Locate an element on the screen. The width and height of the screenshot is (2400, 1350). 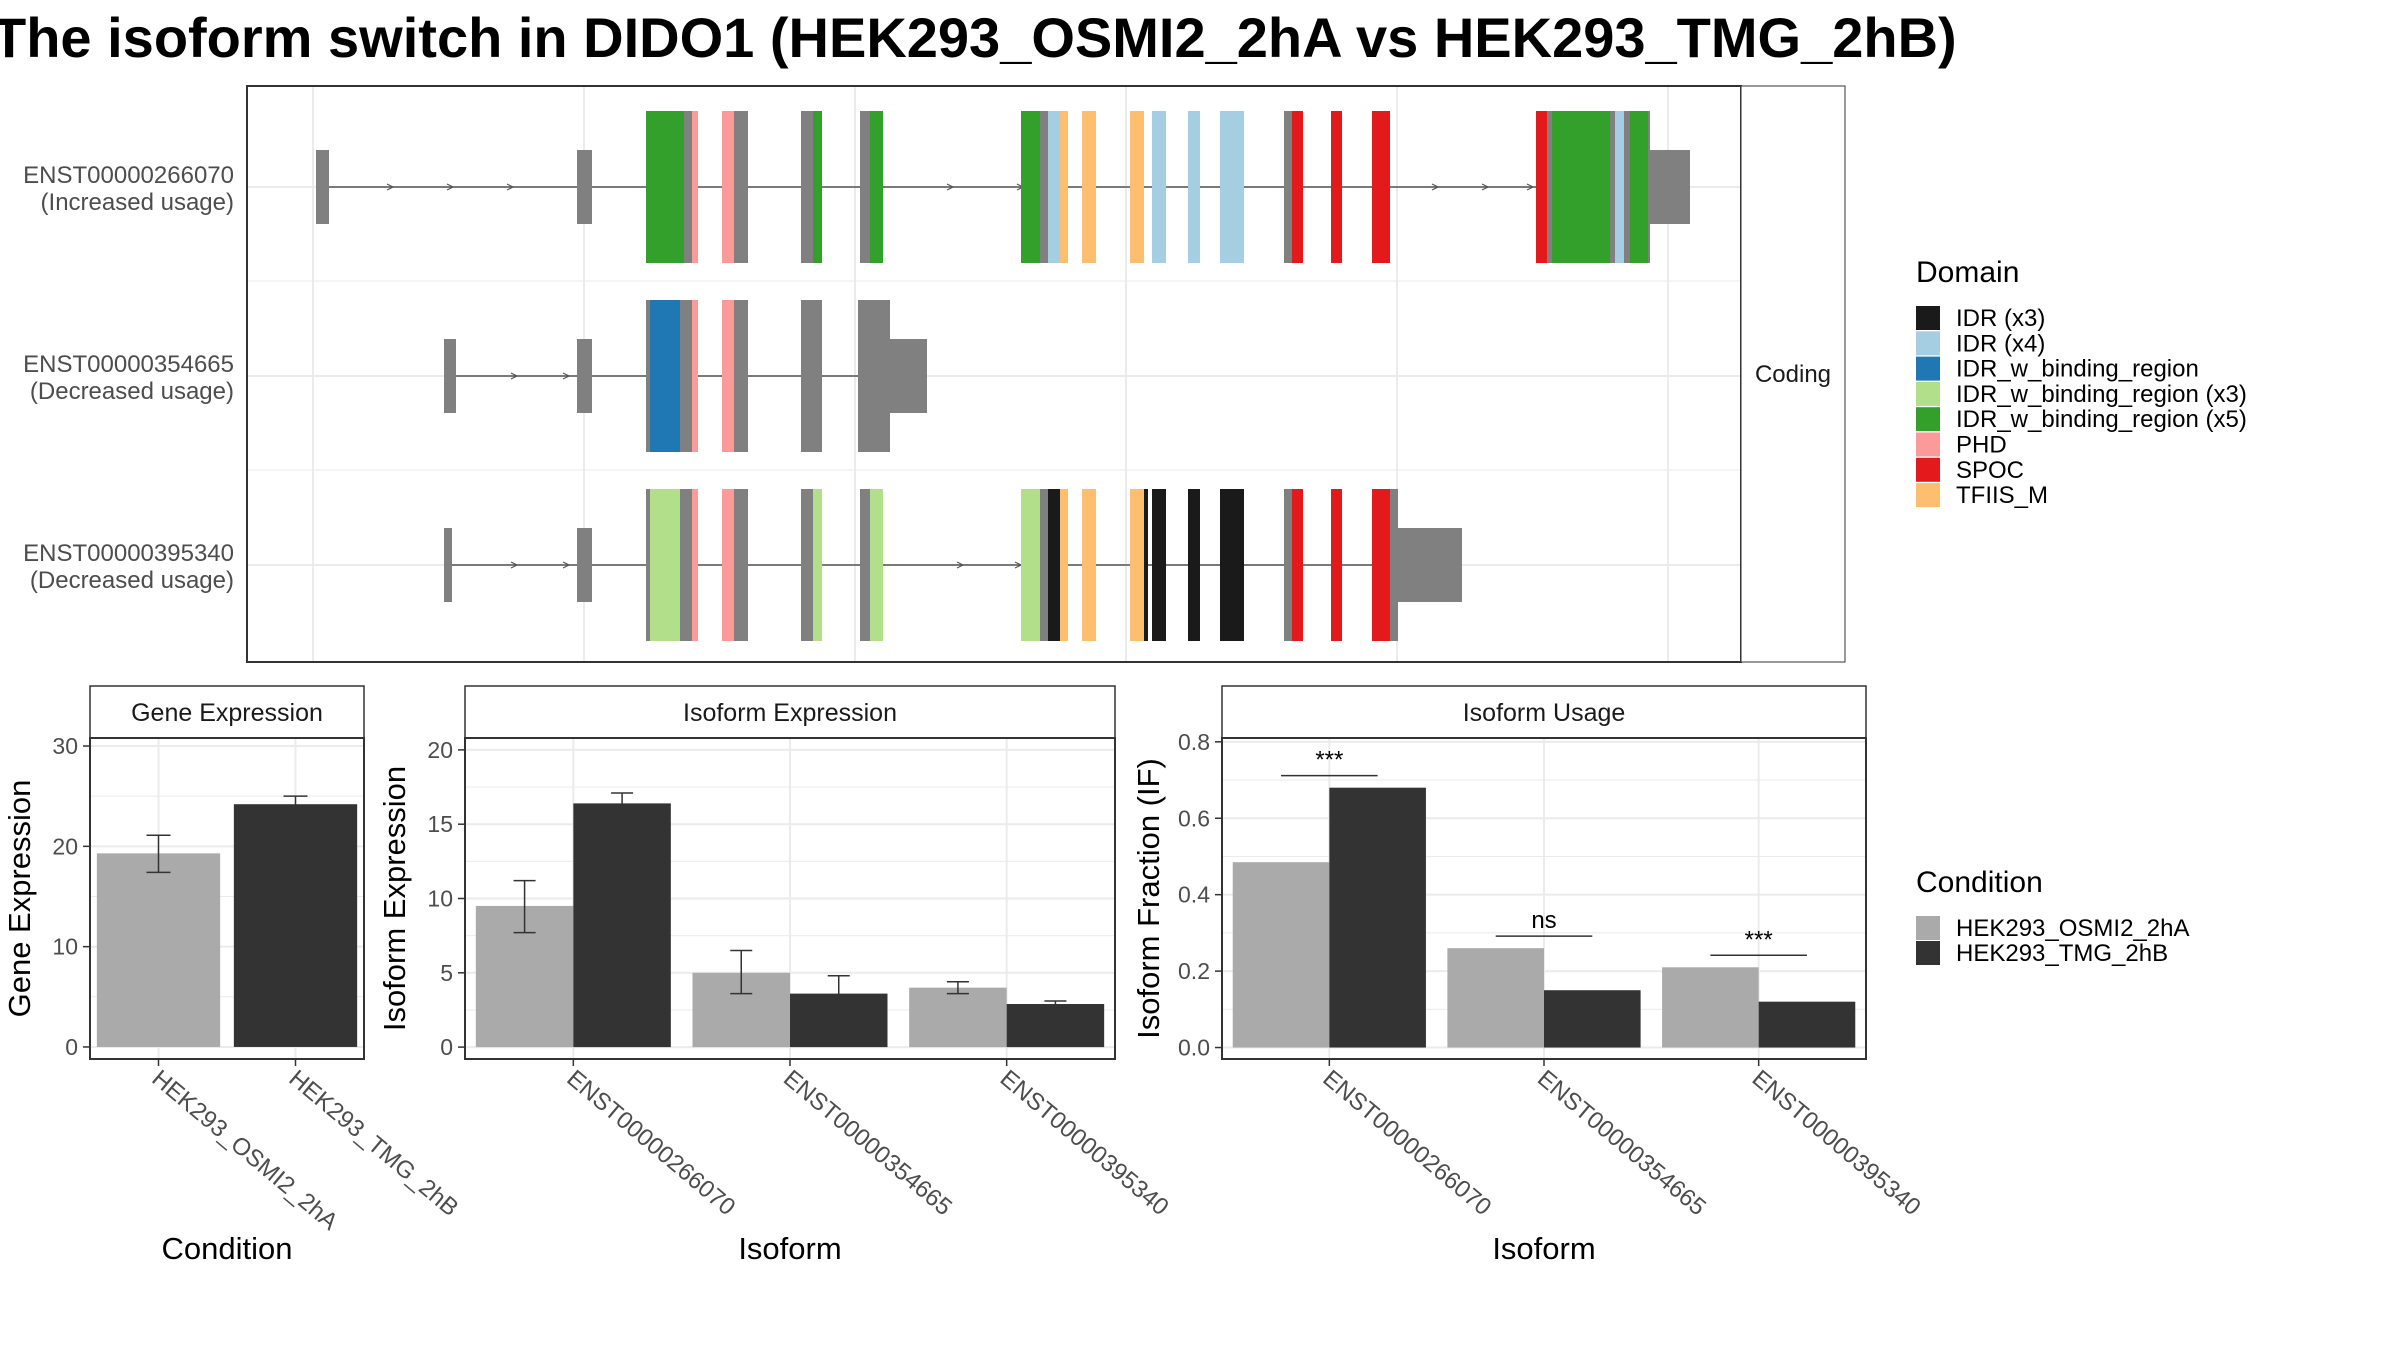
domain-legend-label: PHD is located at coordinates (1981, 445).